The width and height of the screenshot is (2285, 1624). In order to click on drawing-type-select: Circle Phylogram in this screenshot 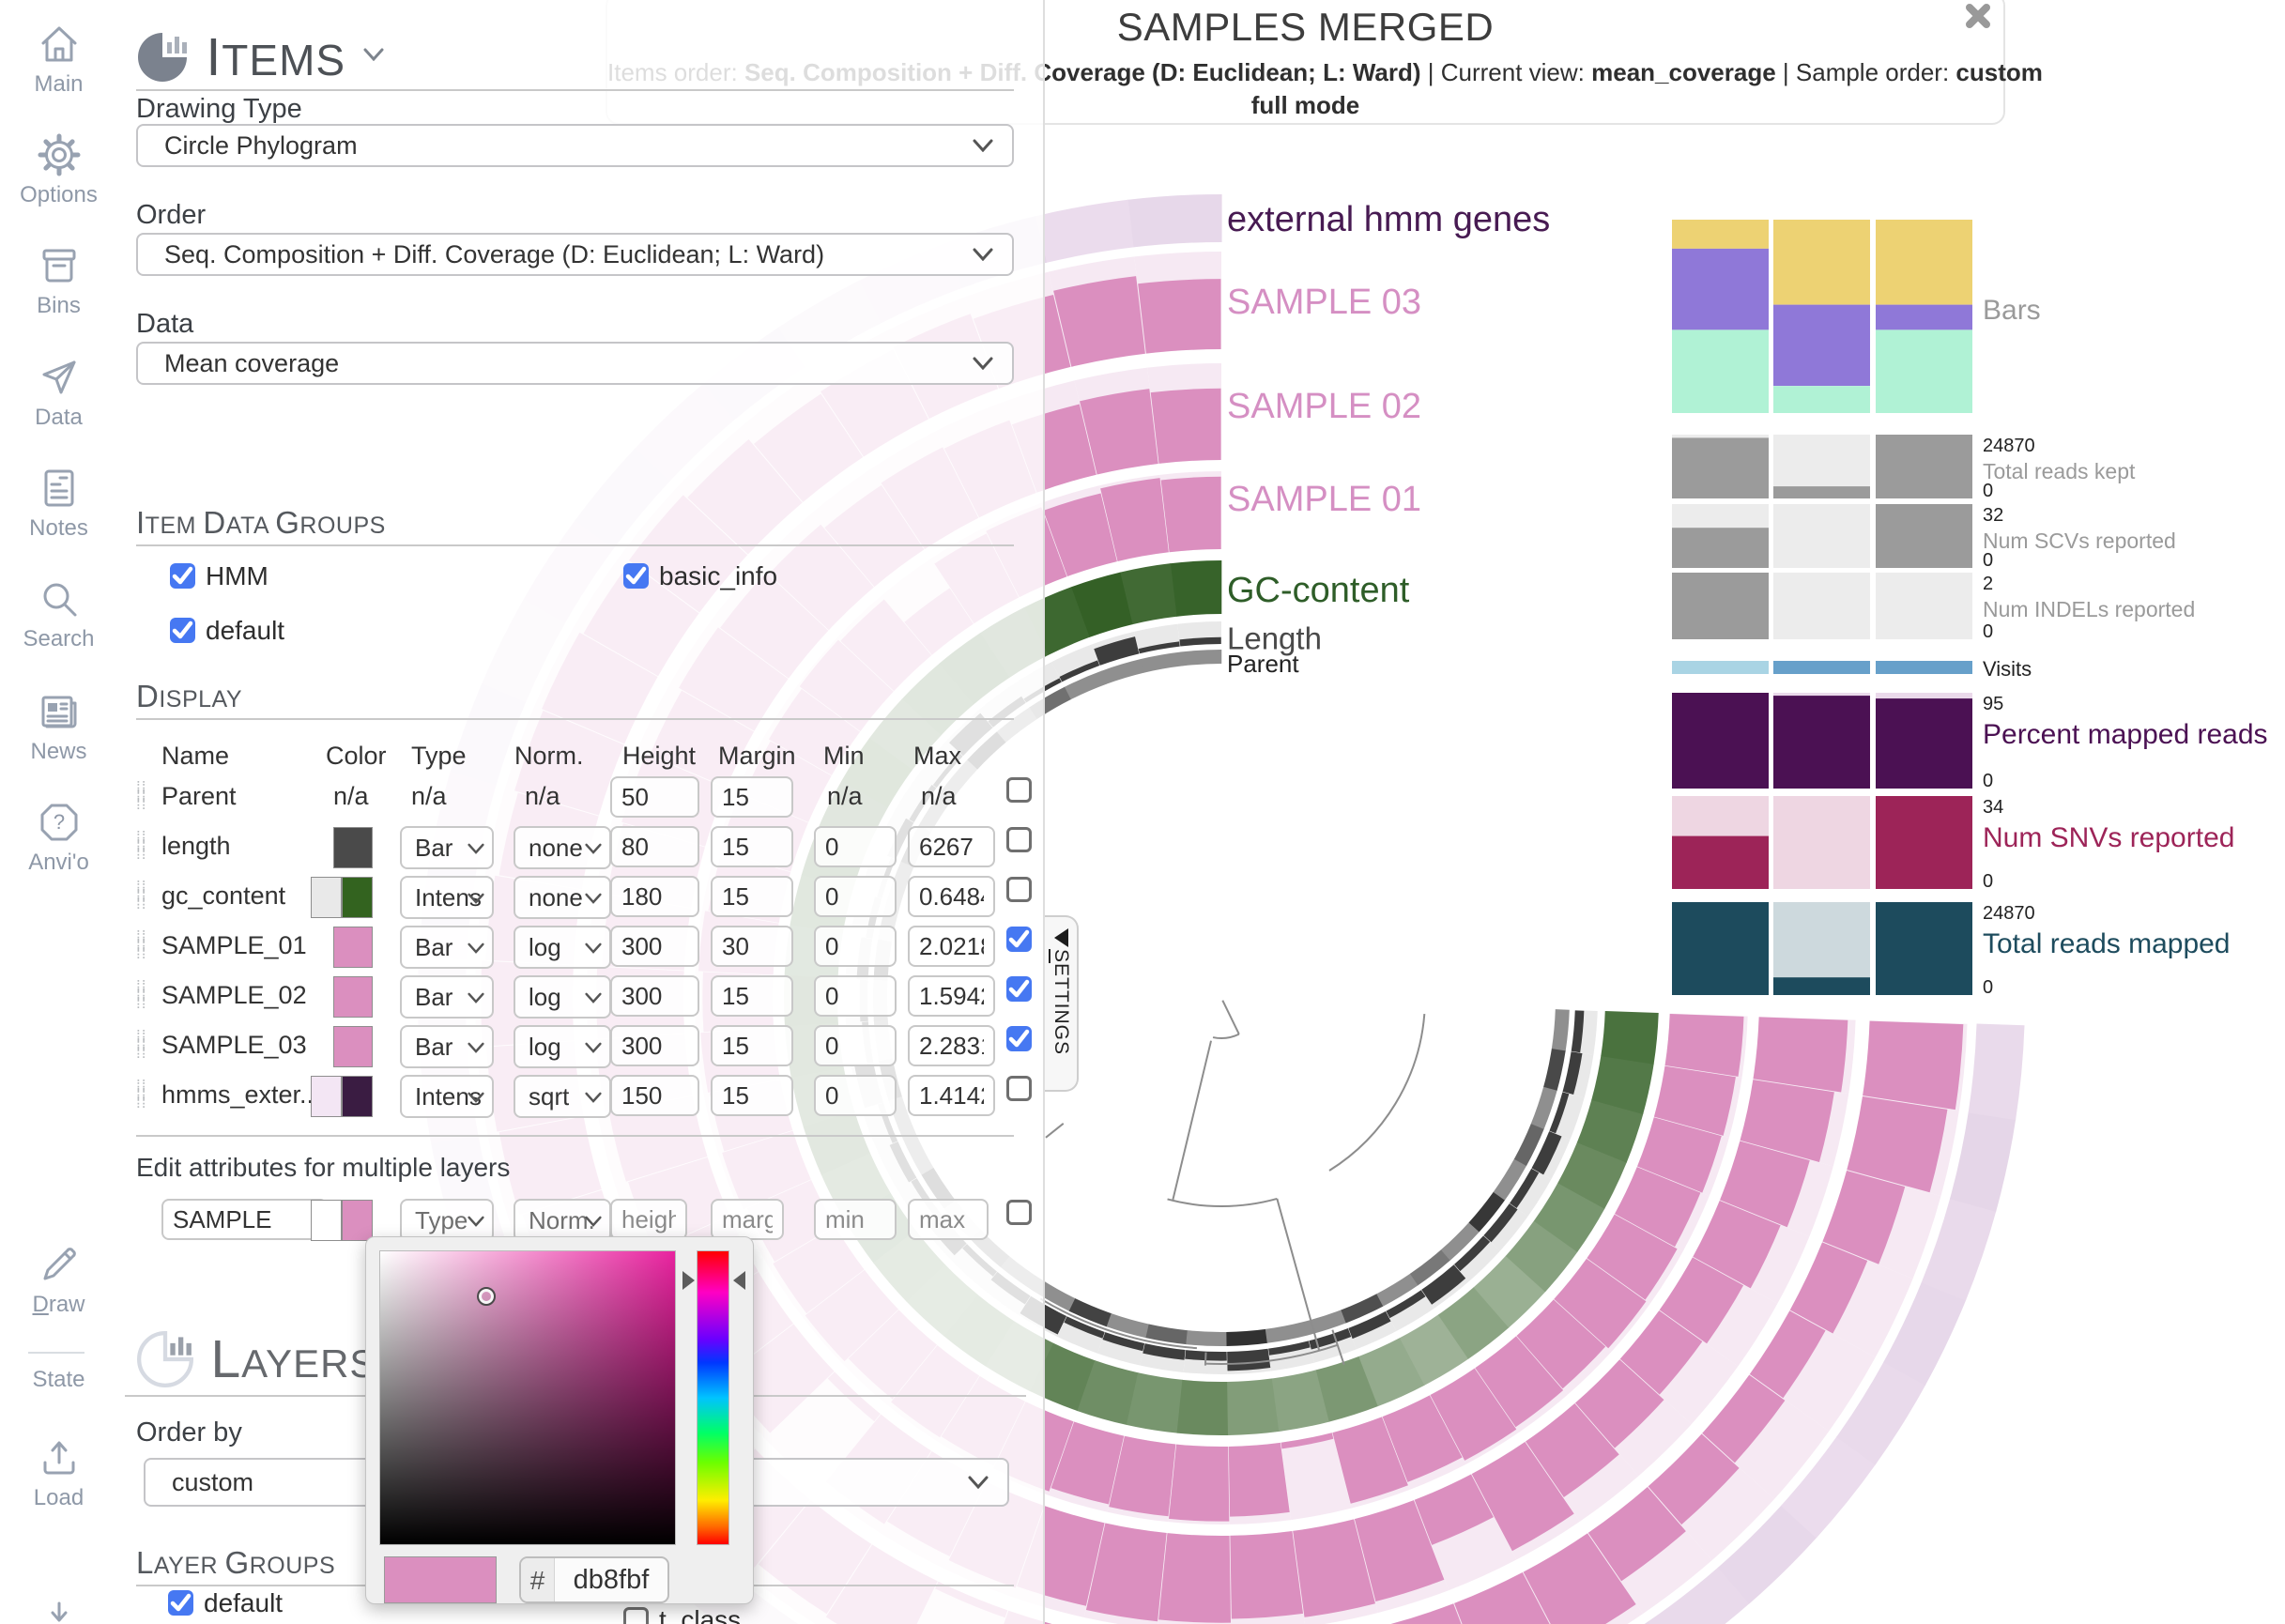, I will do `click(575, 145)`.